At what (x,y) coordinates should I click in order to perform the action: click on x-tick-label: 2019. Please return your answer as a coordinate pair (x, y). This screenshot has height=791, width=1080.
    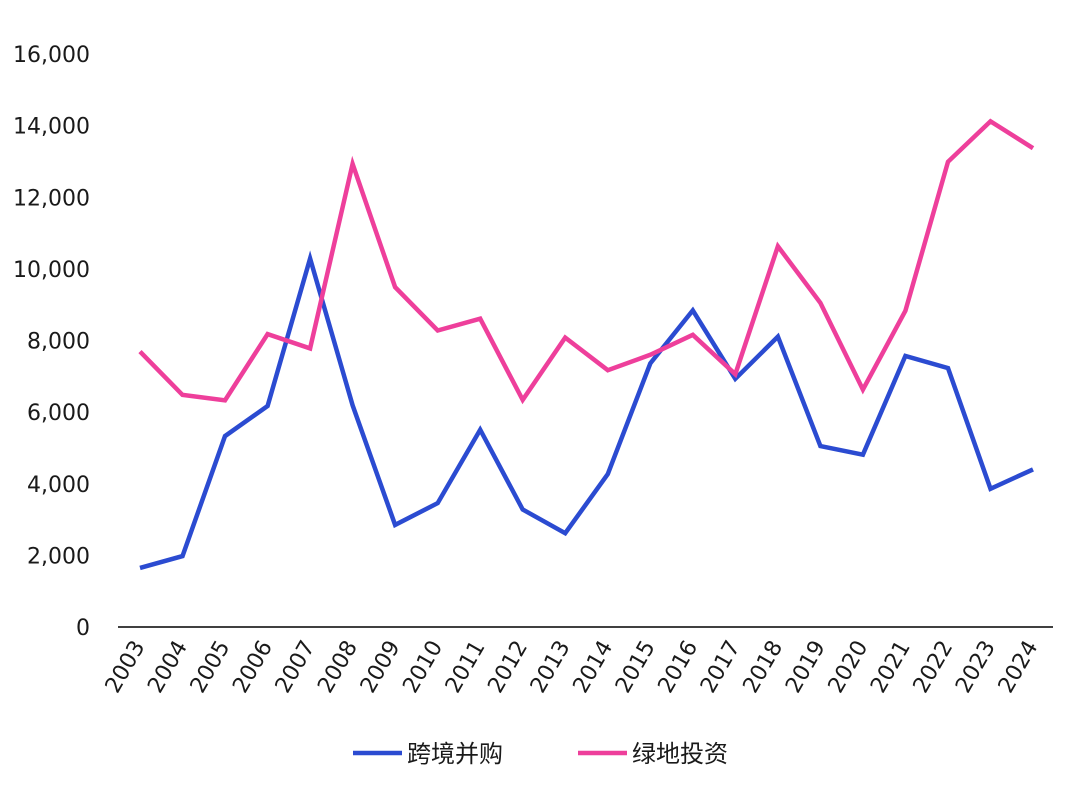
    Looking at the image, I should click on (806, 667).